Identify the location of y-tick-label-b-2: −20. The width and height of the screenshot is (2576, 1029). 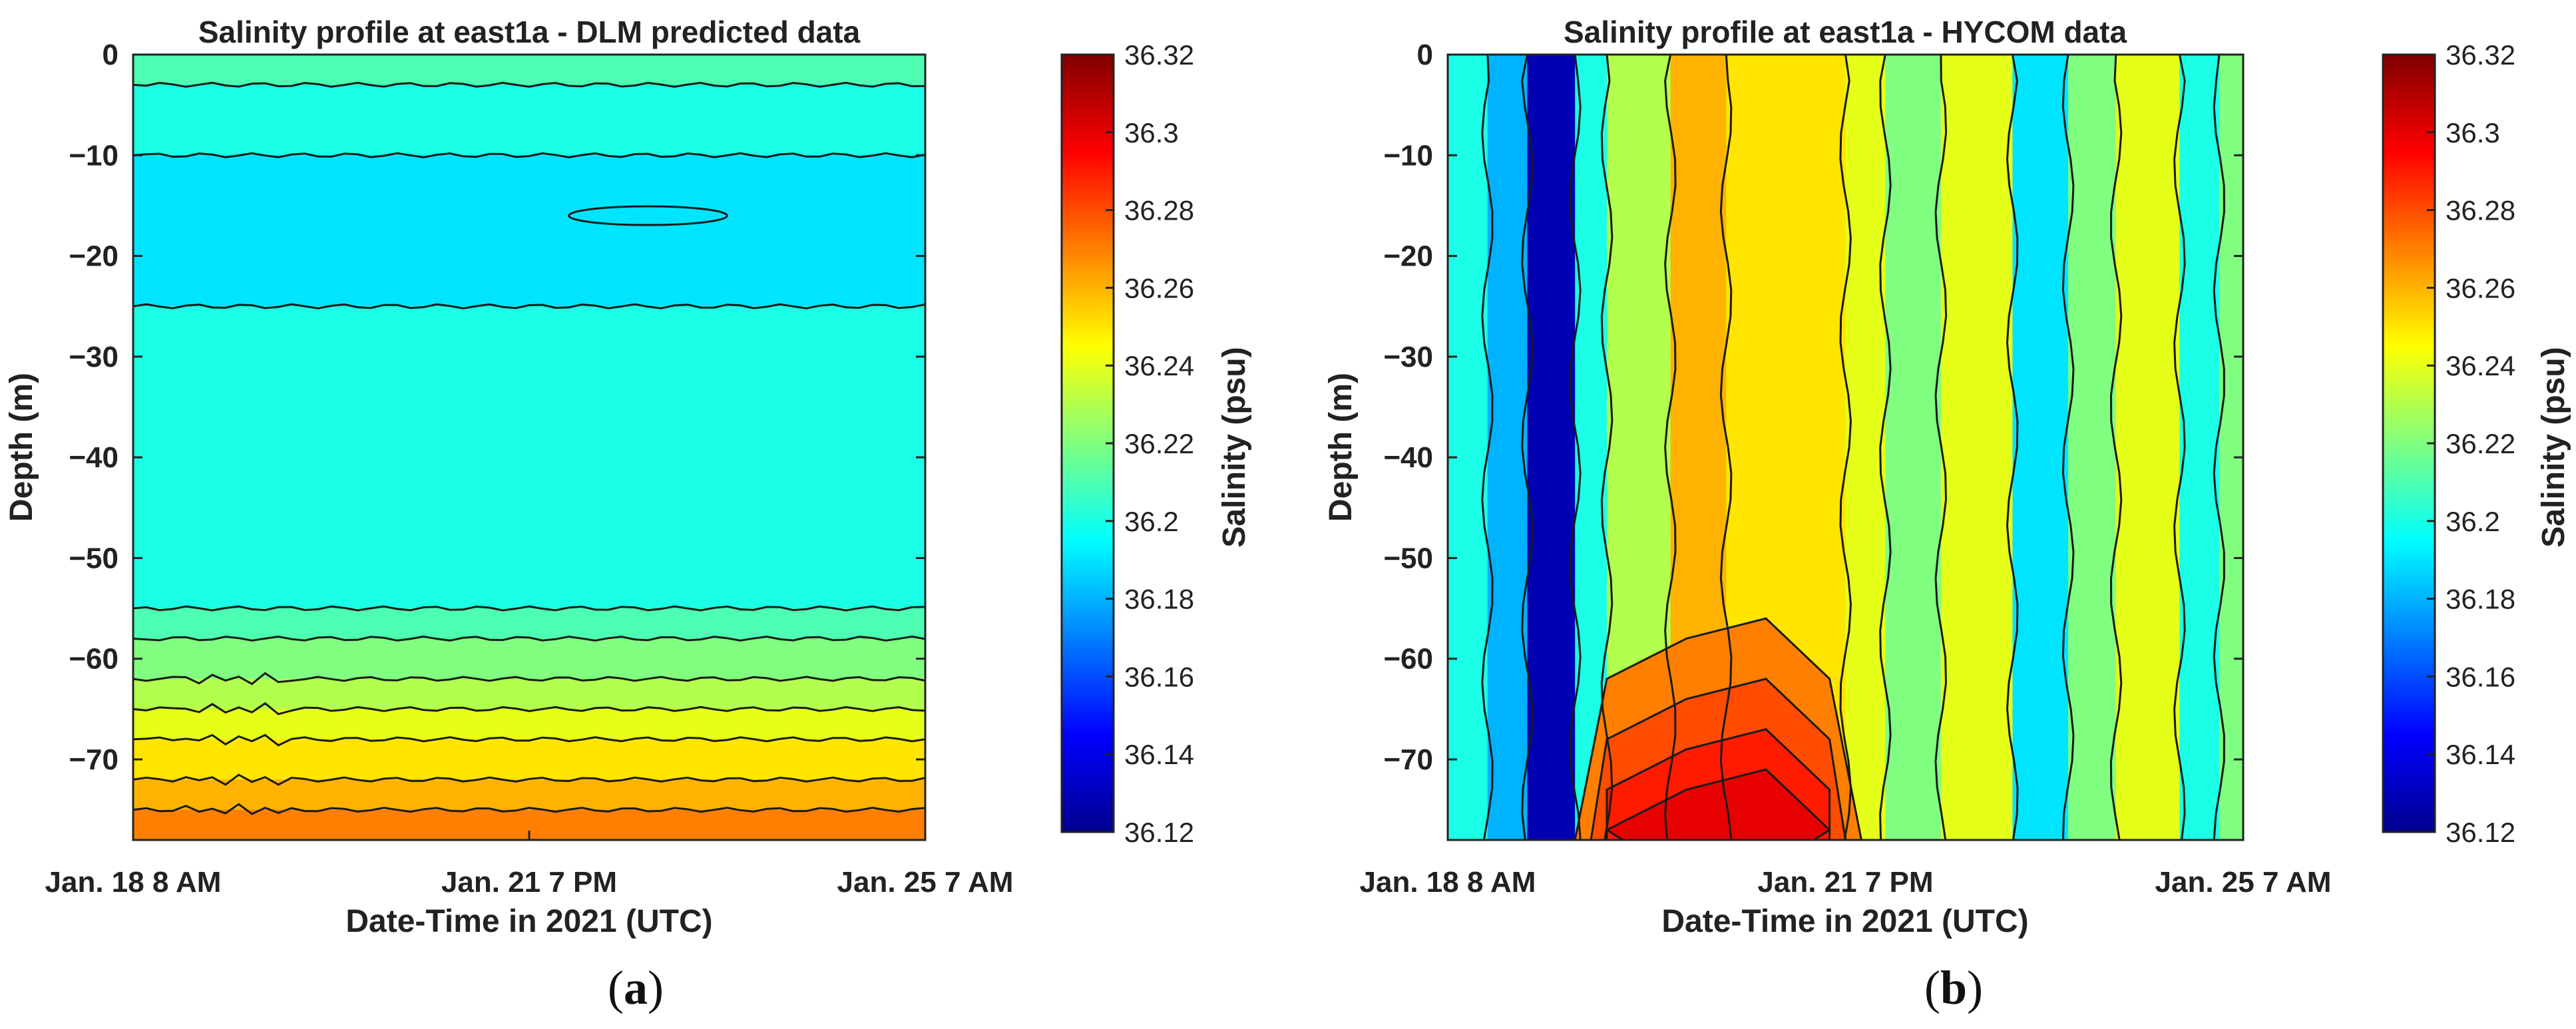
(1408, 256).